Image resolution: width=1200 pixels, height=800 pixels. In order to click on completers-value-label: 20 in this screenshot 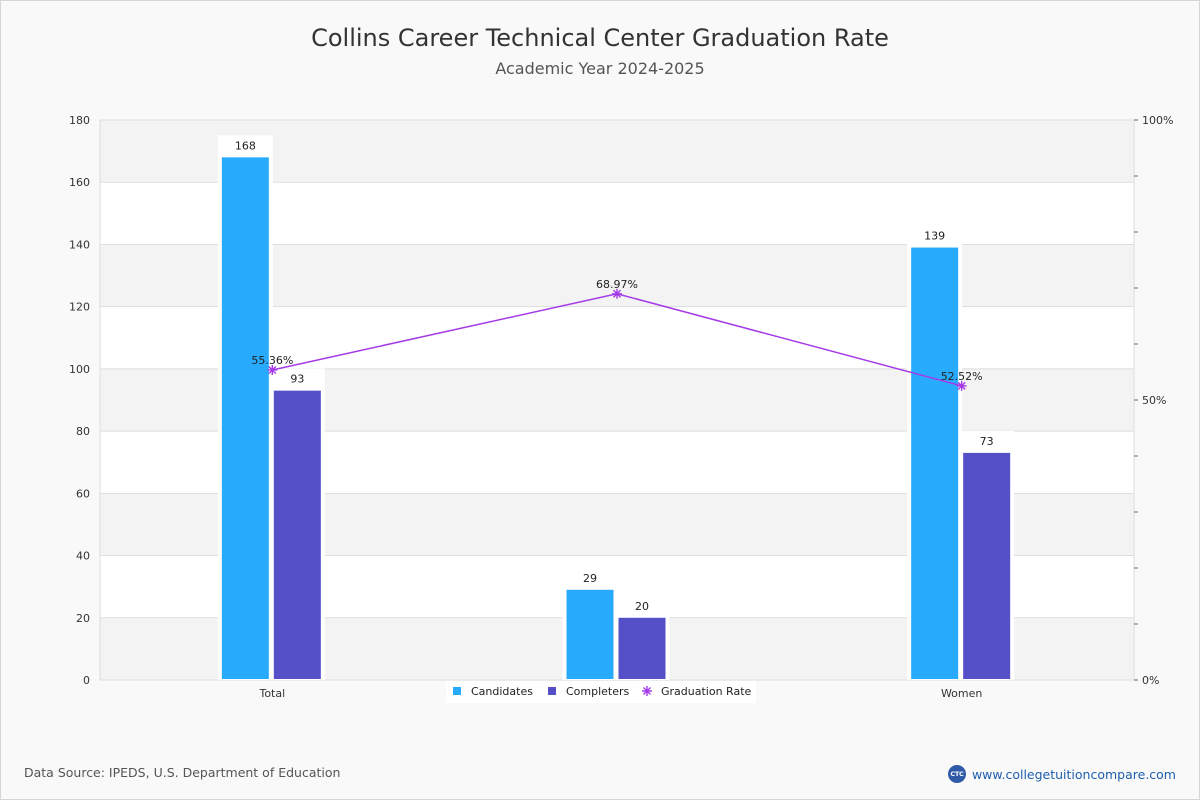, I will do `click(642, 606)`.